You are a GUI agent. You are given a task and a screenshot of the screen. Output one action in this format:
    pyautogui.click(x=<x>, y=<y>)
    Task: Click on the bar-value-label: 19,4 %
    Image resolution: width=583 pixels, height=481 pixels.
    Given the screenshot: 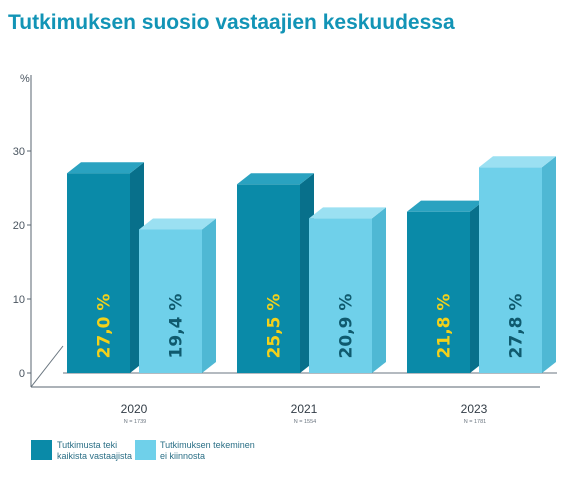 What is the action you would take?
    pyautogui.click(x=177, y=326)
    